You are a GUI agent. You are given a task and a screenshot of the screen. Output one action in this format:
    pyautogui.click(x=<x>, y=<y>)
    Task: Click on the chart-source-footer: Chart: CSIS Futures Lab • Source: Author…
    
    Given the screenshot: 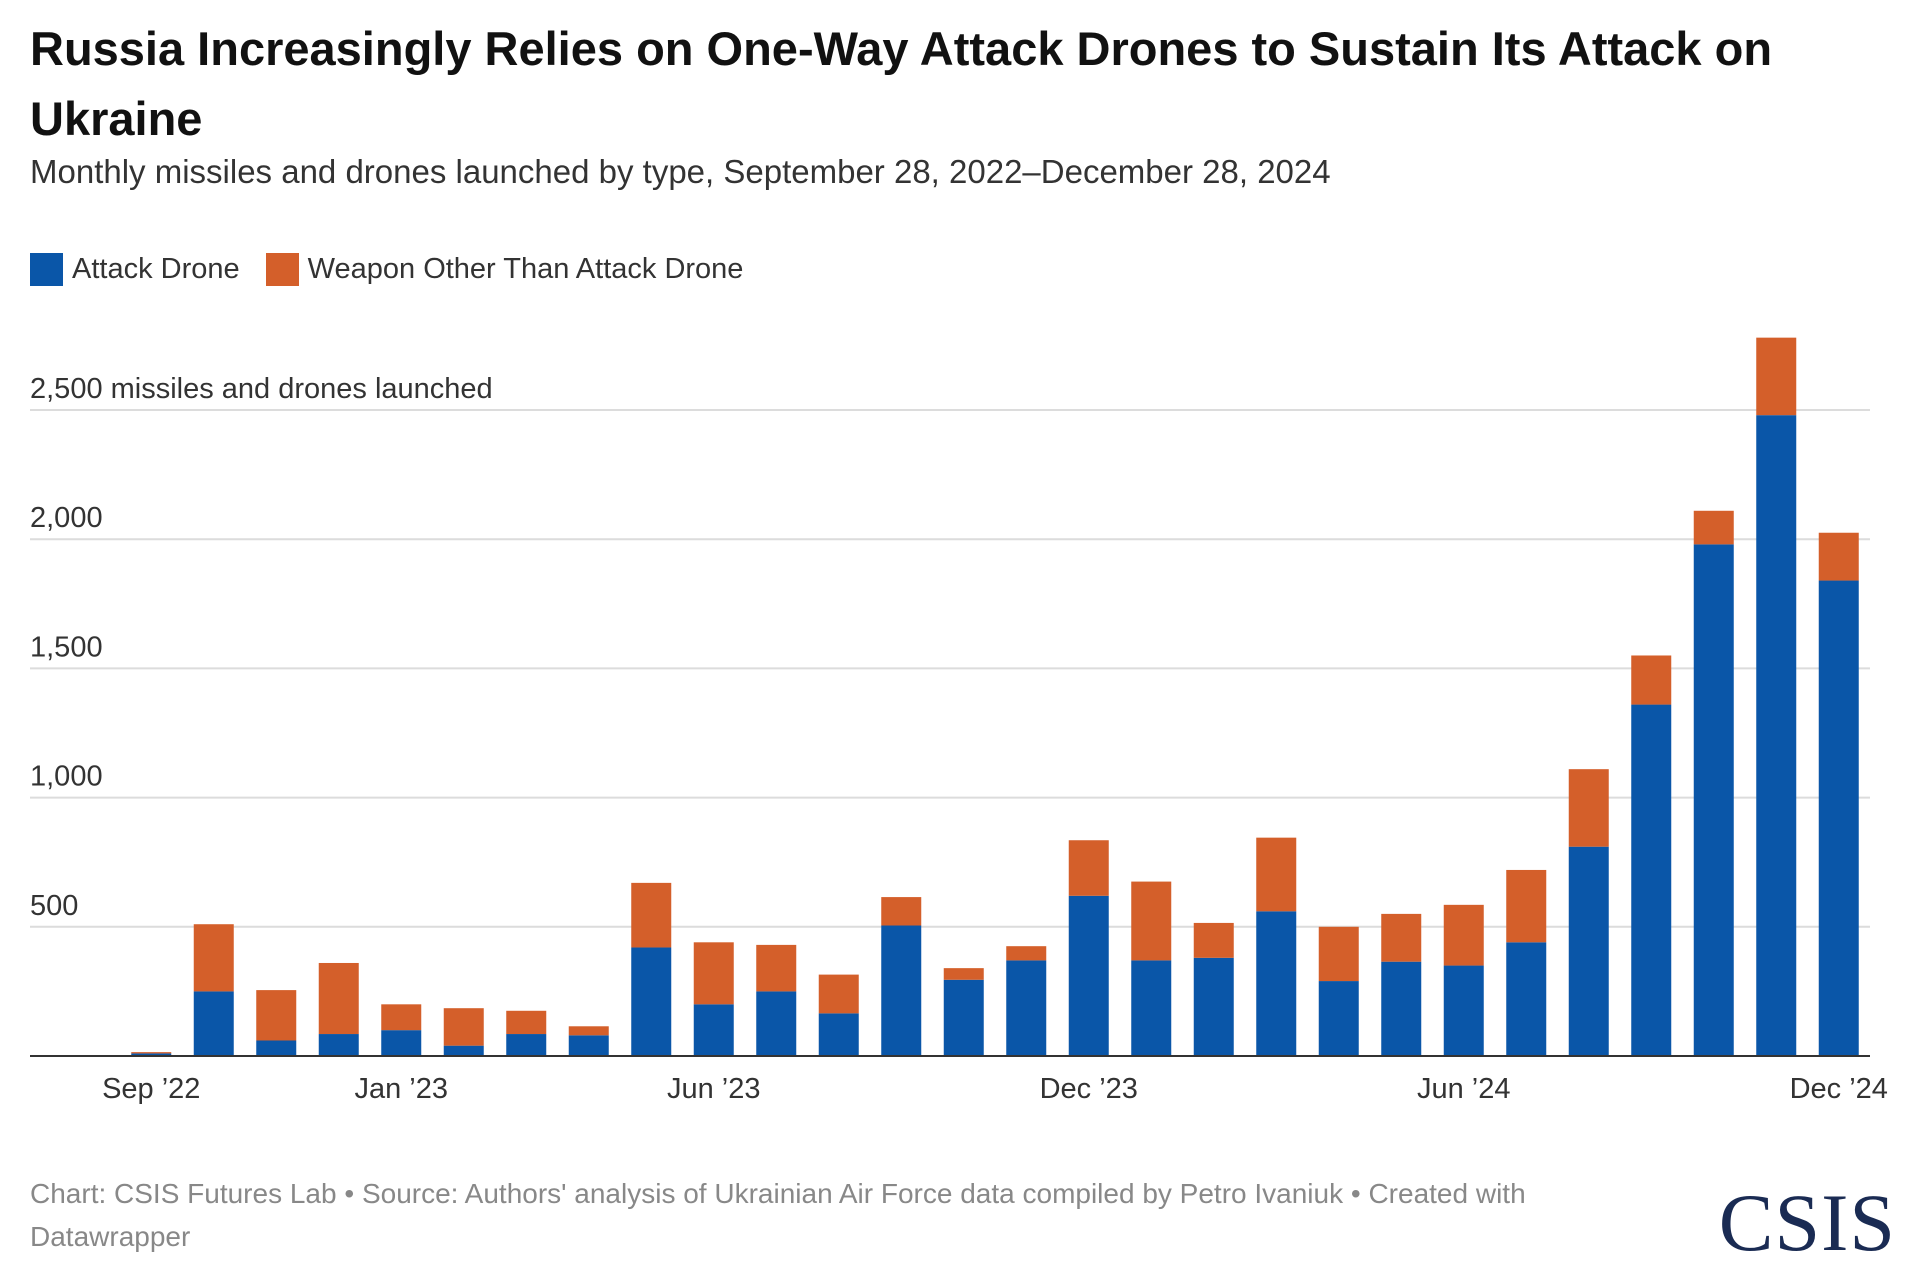 What is the action you would take?
    pyautogui.click(x=778, y=1215)
    